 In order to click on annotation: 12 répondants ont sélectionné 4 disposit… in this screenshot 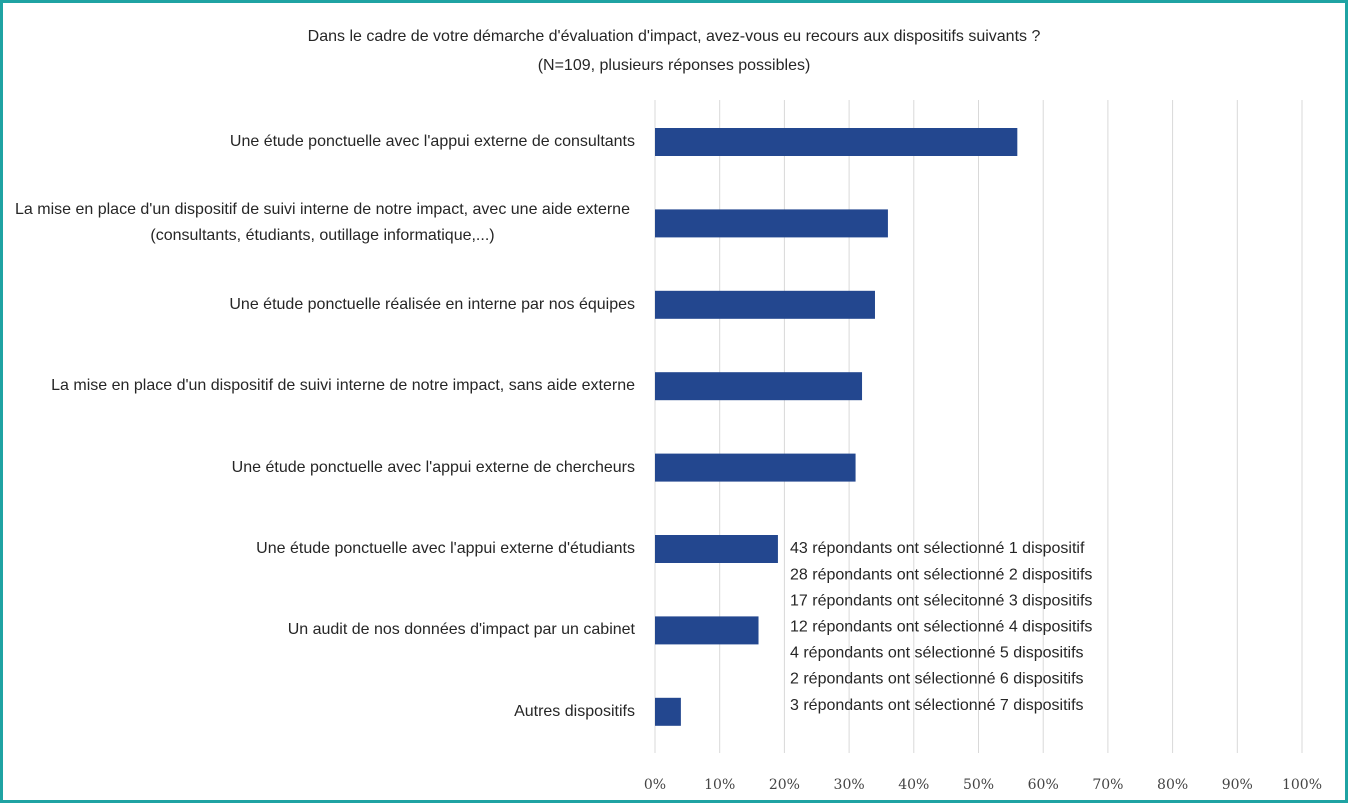, I will do `click(941, 627)`.